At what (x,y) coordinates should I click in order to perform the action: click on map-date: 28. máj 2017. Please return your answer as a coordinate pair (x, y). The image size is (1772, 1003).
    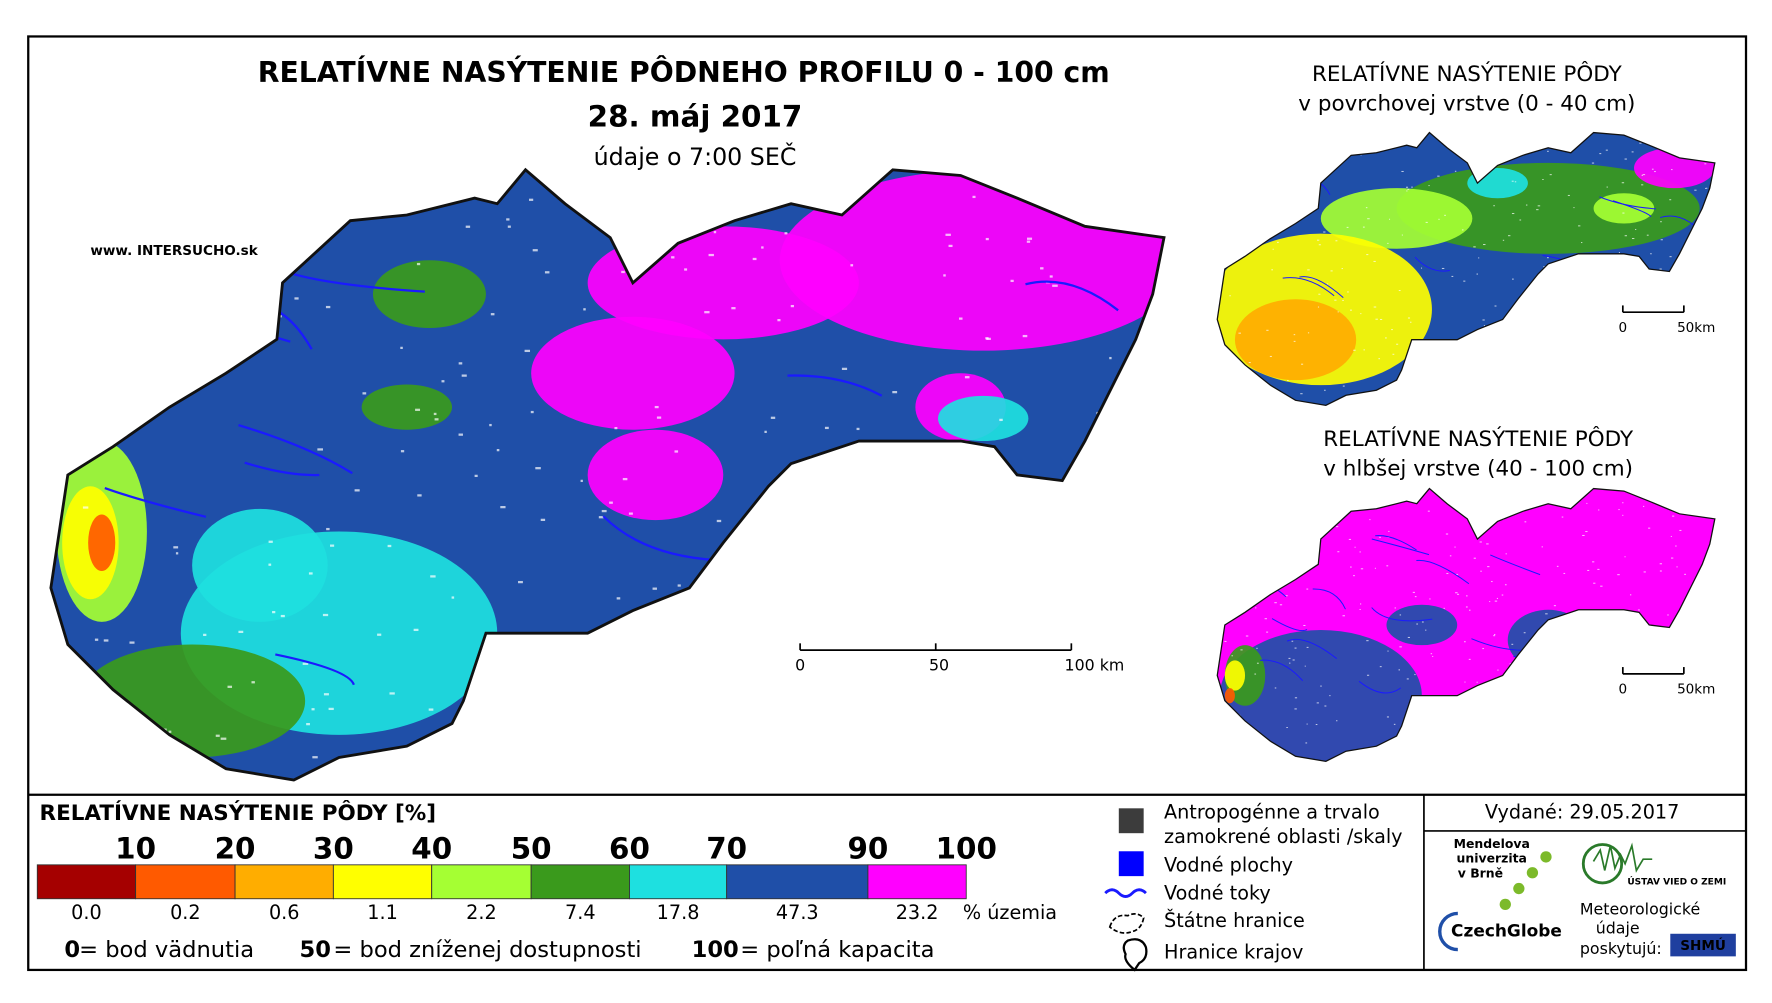
    Looking at the image, I should click on (695, 116).